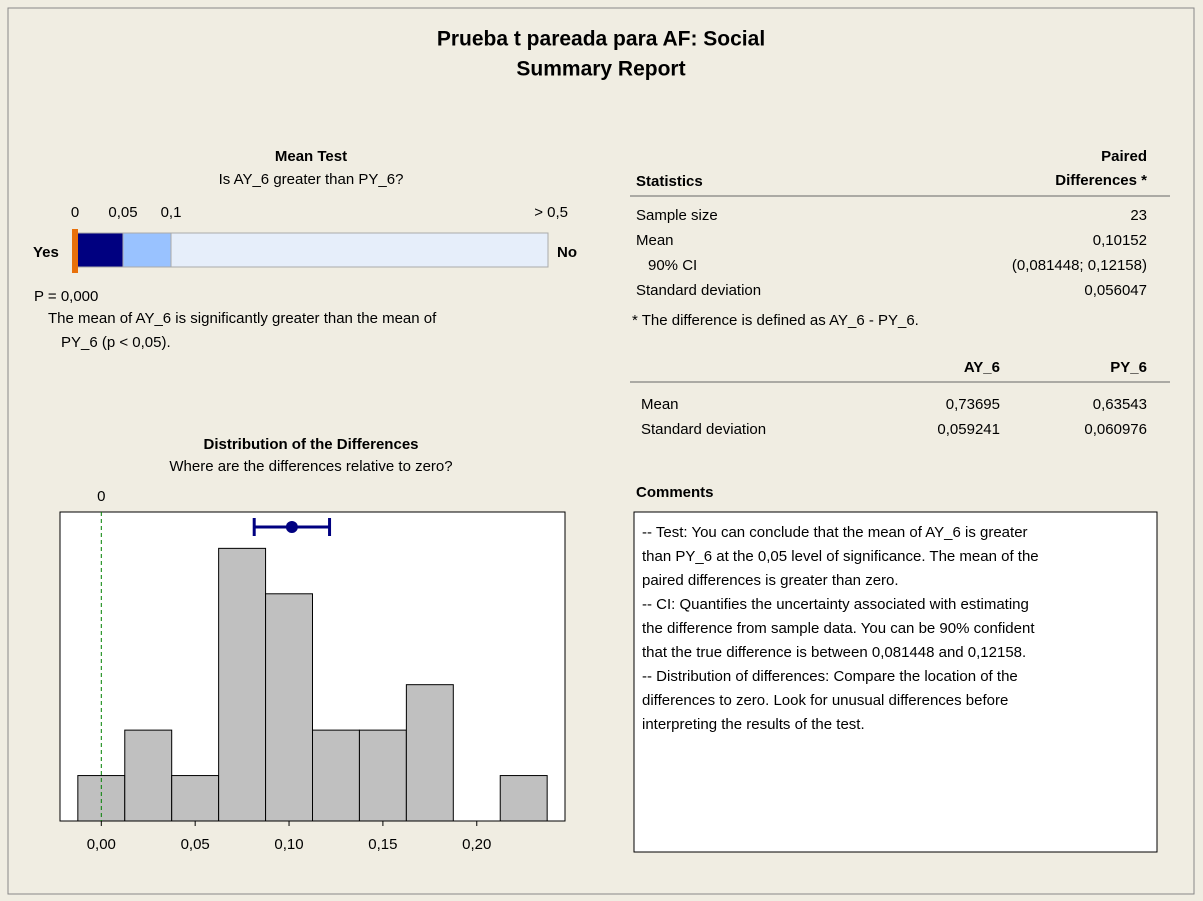 Image resolution: width=1203 pixels, height=901 pixels. I want to click on stat-label: Standard deviation, so click(698, 290).